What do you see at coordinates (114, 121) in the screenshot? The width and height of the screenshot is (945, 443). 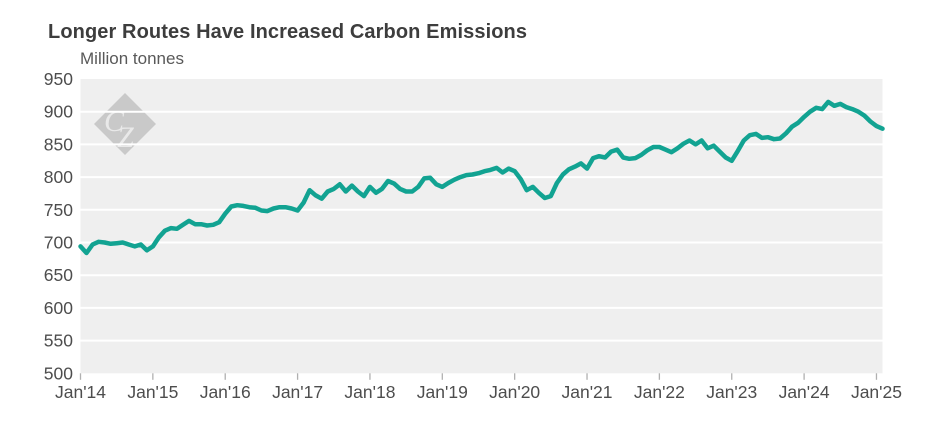 I see `watermark-letter-c: C` at bounding box center [114, 121].